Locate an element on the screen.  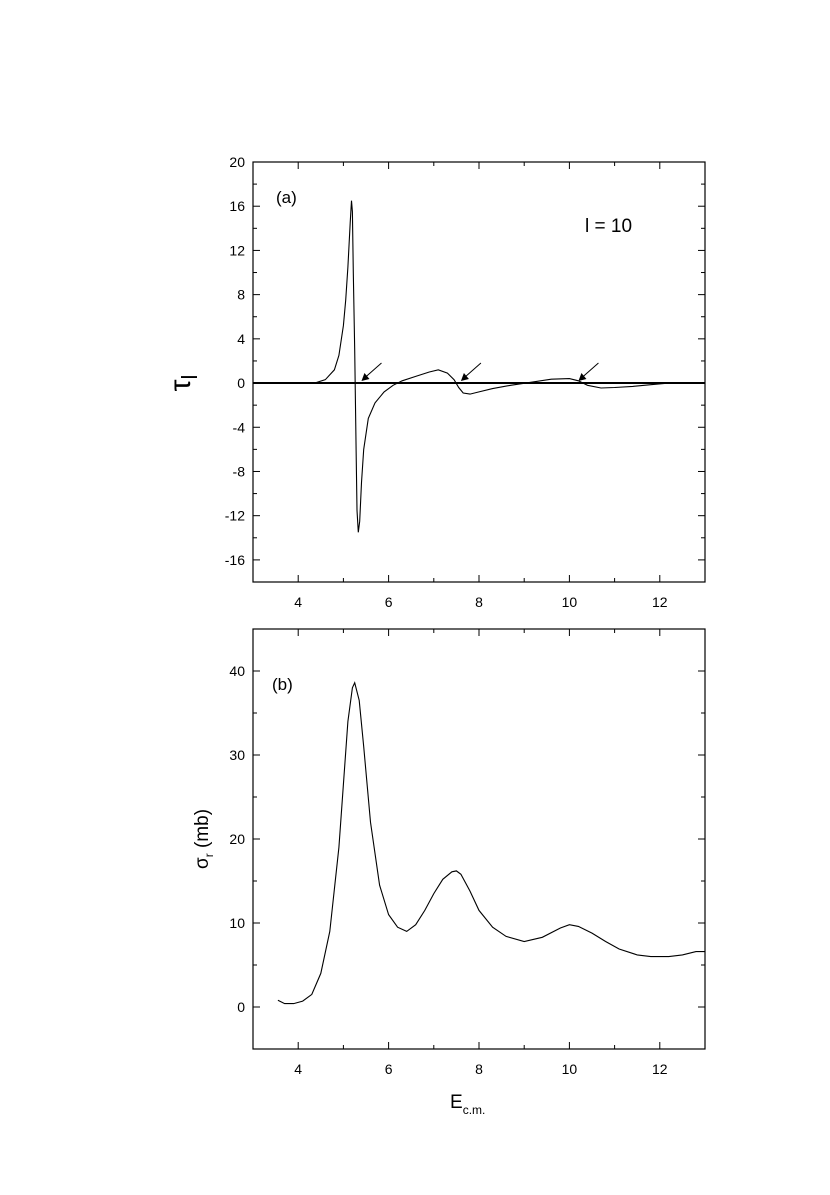
panel-b-y-axis-unit: (mb) is located at coordinates (202, 831).